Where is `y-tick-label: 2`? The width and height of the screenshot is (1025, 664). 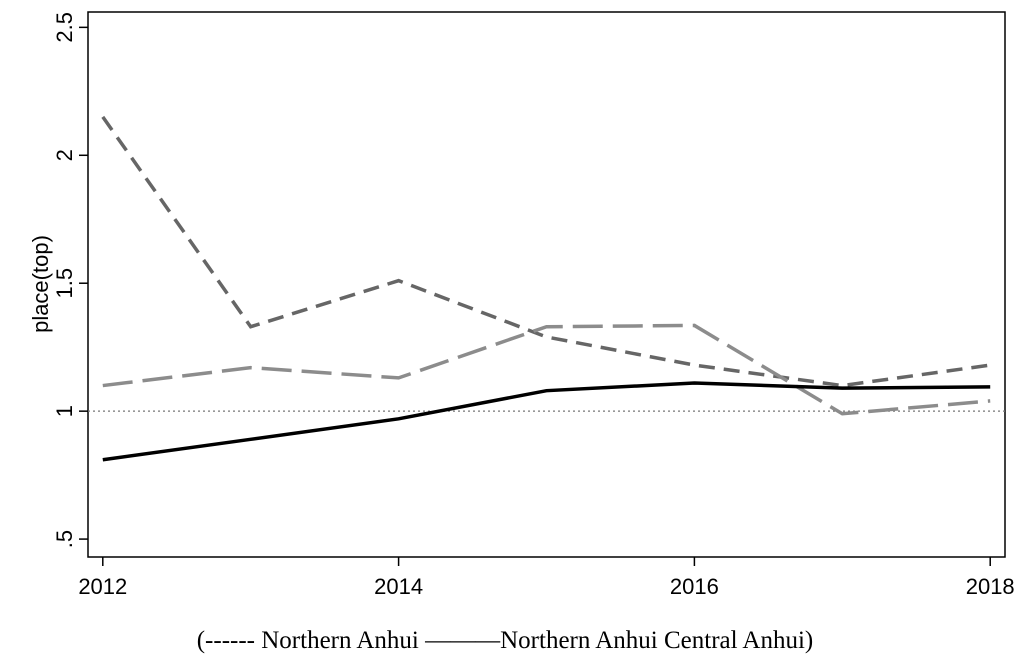 y-tick-label: 2 is located at coordinates (64, 155).